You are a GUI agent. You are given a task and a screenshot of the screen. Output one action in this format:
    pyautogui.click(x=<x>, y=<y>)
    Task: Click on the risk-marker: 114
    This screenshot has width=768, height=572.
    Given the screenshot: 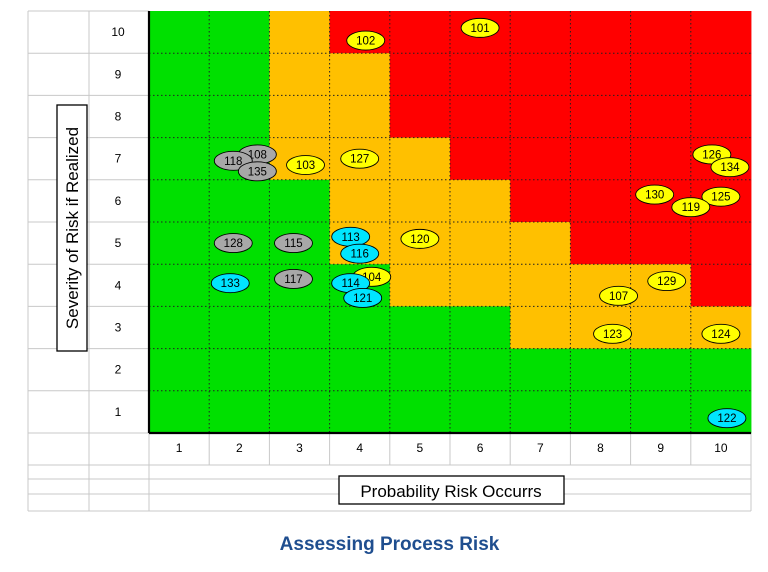 What is the action you would take?
    pyautogui.click(x=351, y=283)
    